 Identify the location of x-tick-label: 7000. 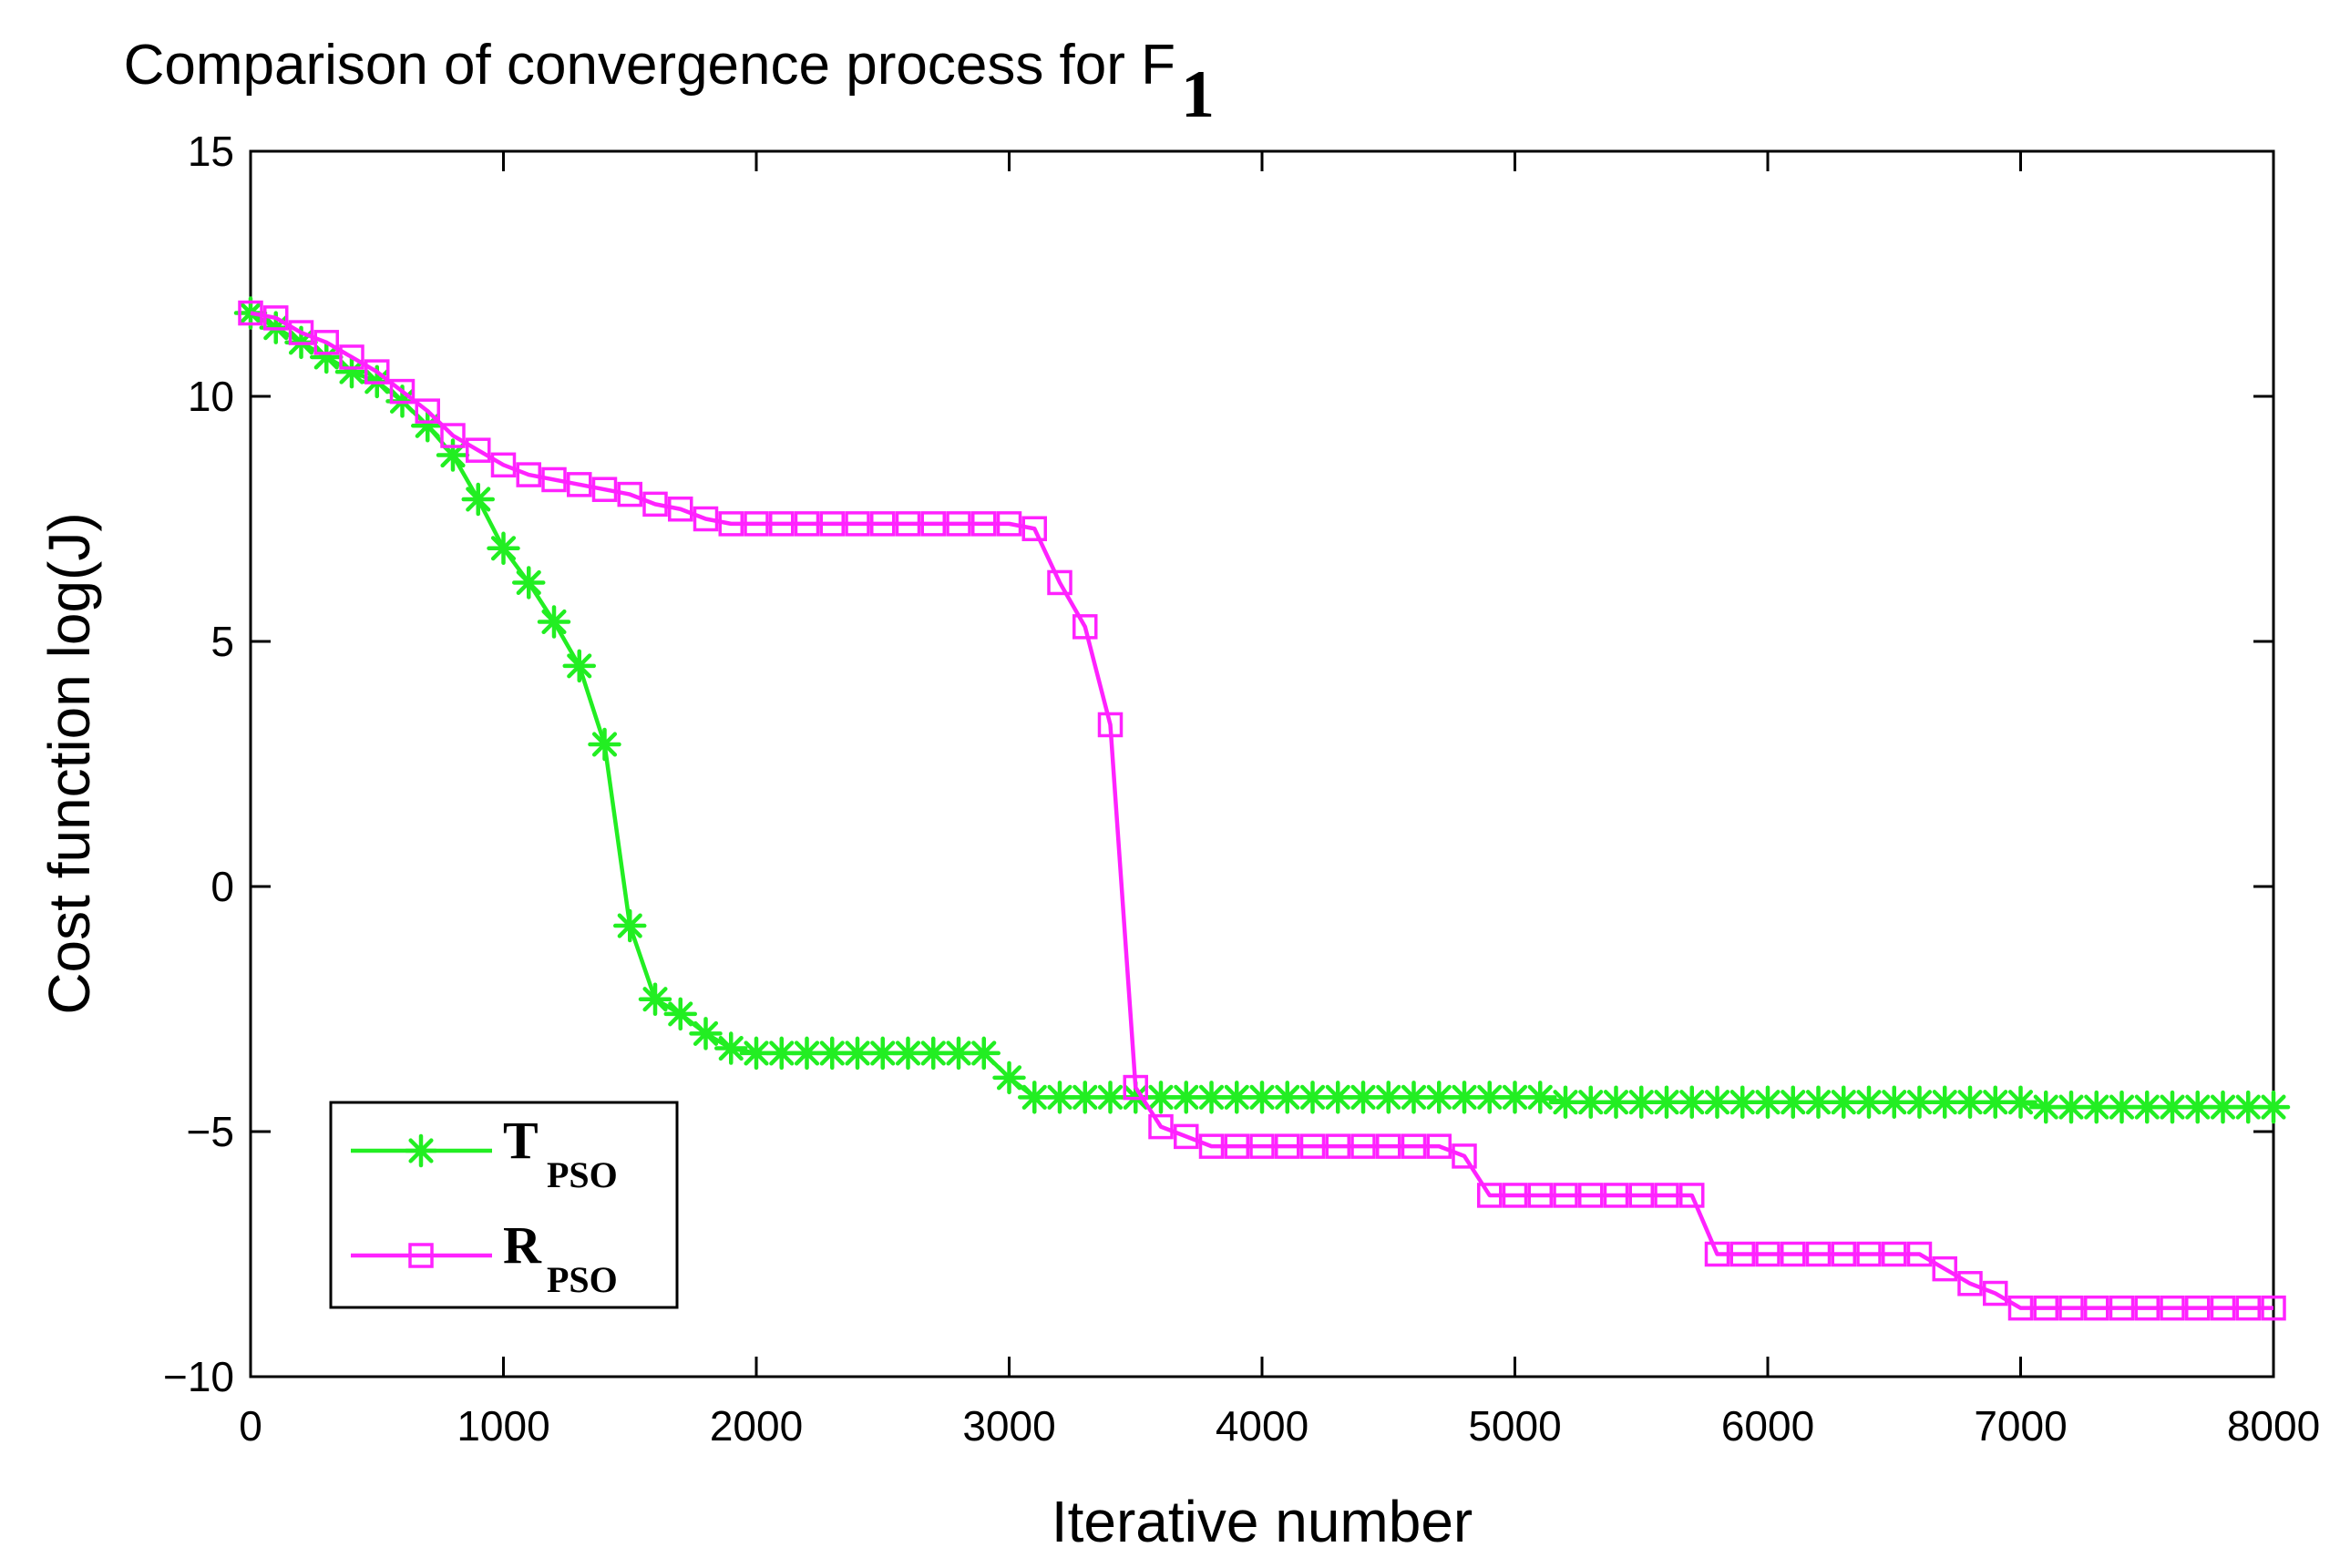
(2021, 1426).